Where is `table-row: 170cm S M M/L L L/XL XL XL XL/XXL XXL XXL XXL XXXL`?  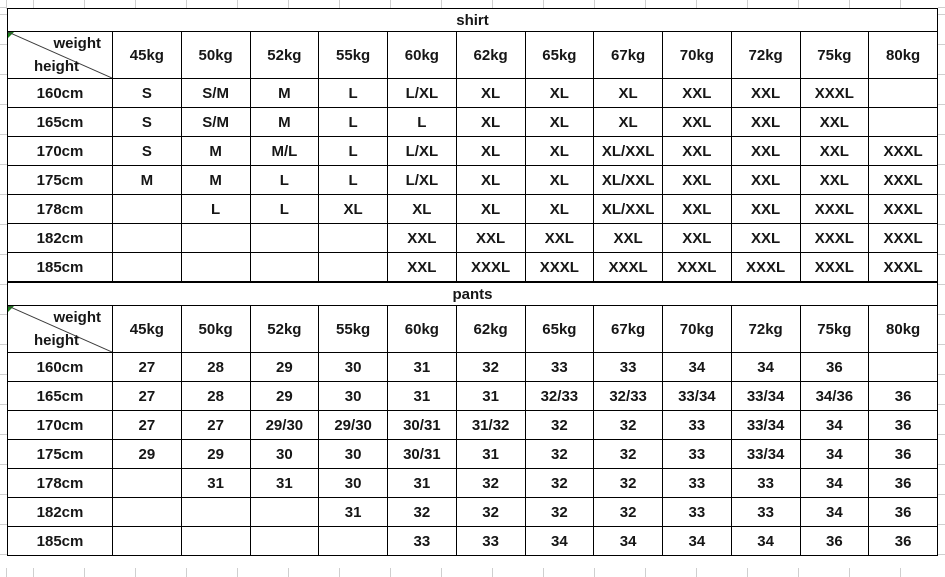 table-row: 170cm S M M/L L L/XL XL XL XL/XXL XXL XXL XXL XXXL is located at coordinates (472, 151).